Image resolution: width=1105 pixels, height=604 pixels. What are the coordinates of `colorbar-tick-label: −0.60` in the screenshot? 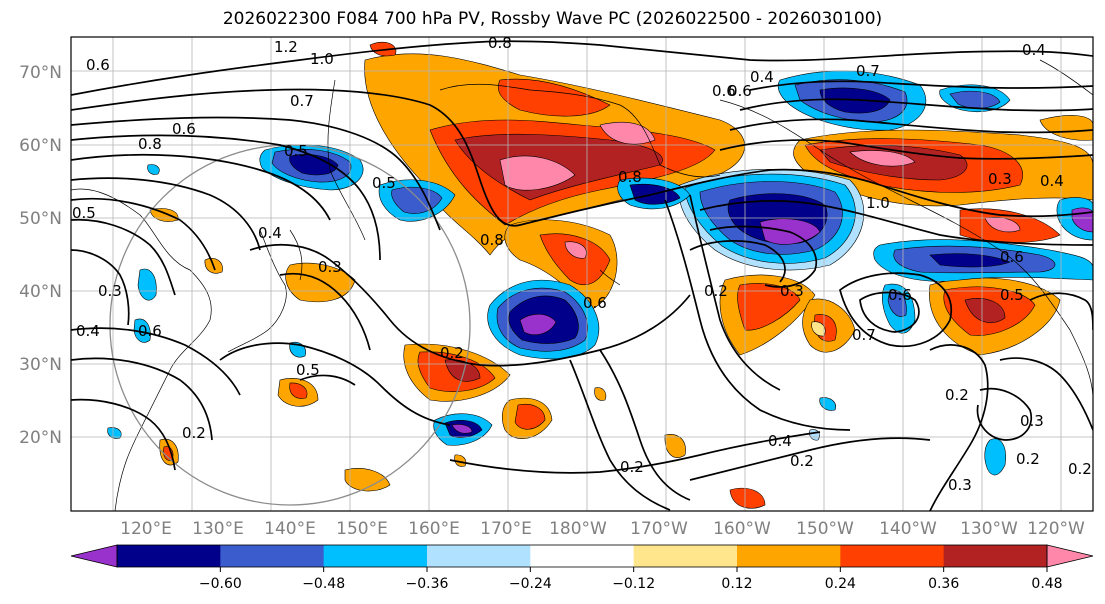 It's located at (220, 584).